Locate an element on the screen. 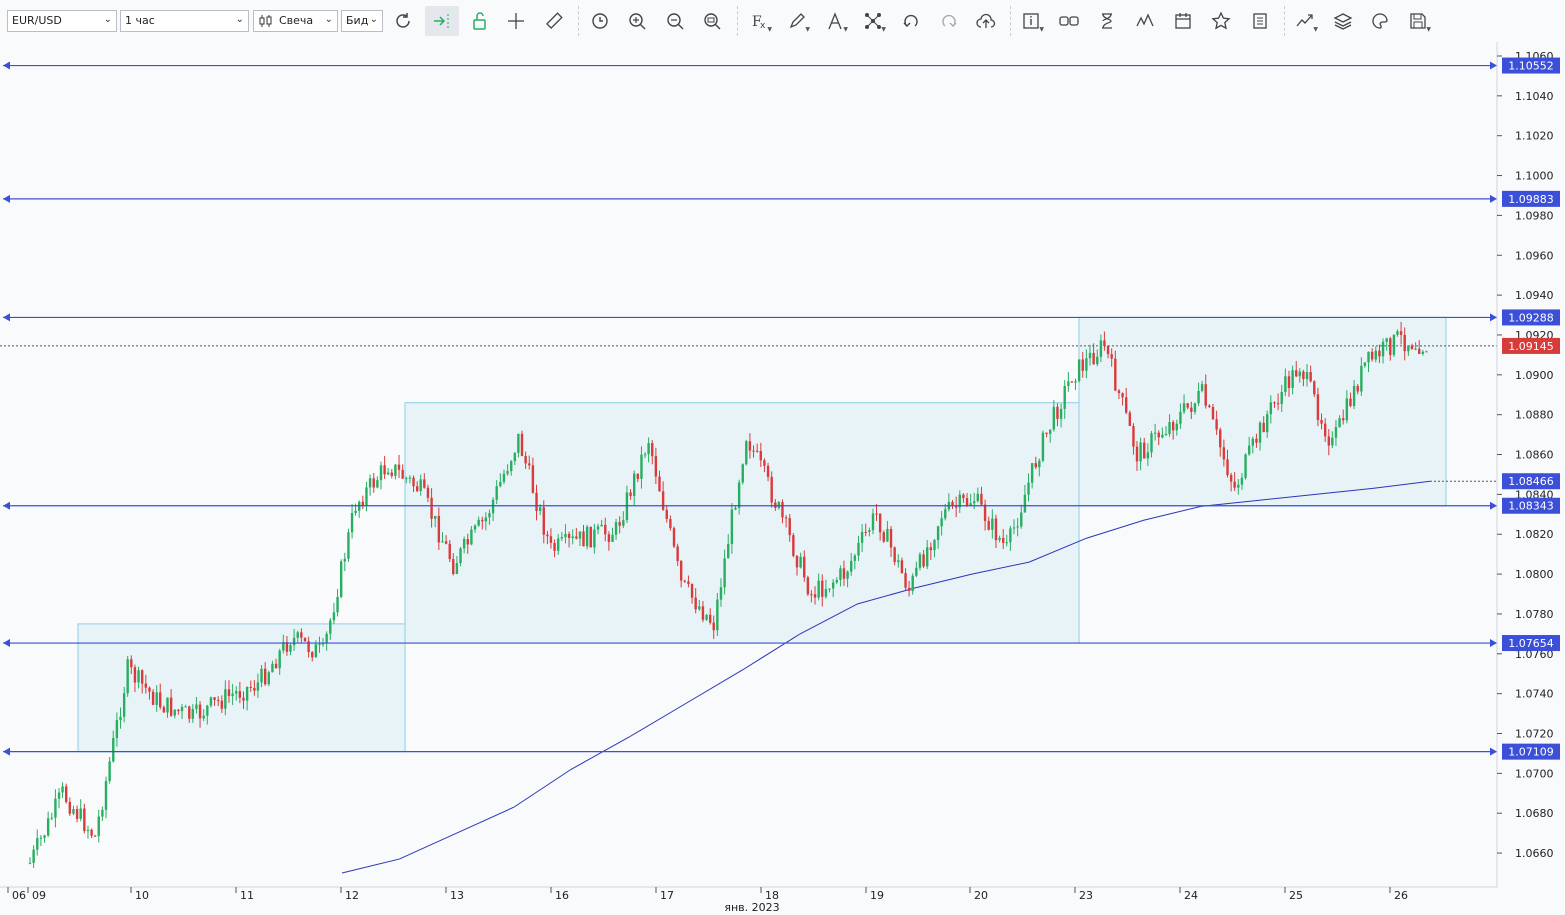 This screenshot has width=1565, height=915. compare-button is located at coordinates (1069, 21).